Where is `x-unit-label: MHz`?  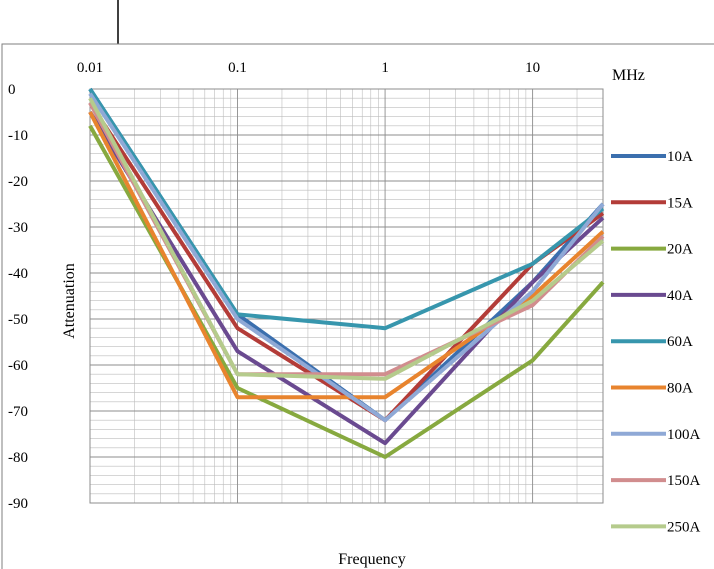
x-unit-label: MHz is located at coordinates (628, 75).